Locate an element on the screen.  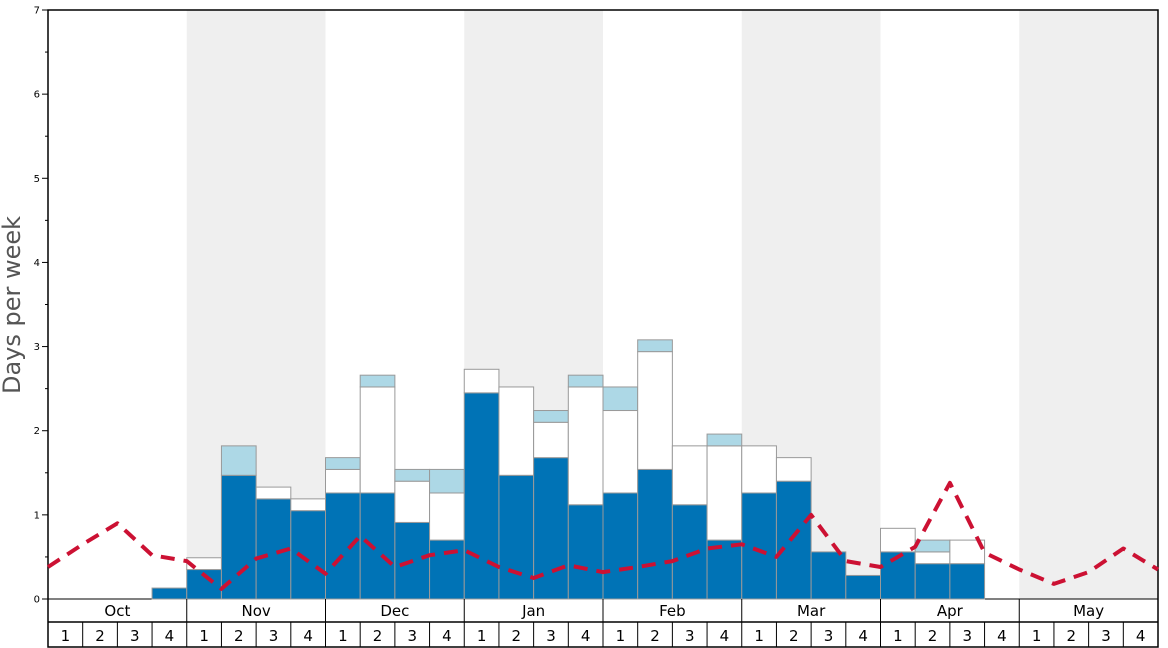
y-tick-label: 1 is located at coordinates (37, 515).